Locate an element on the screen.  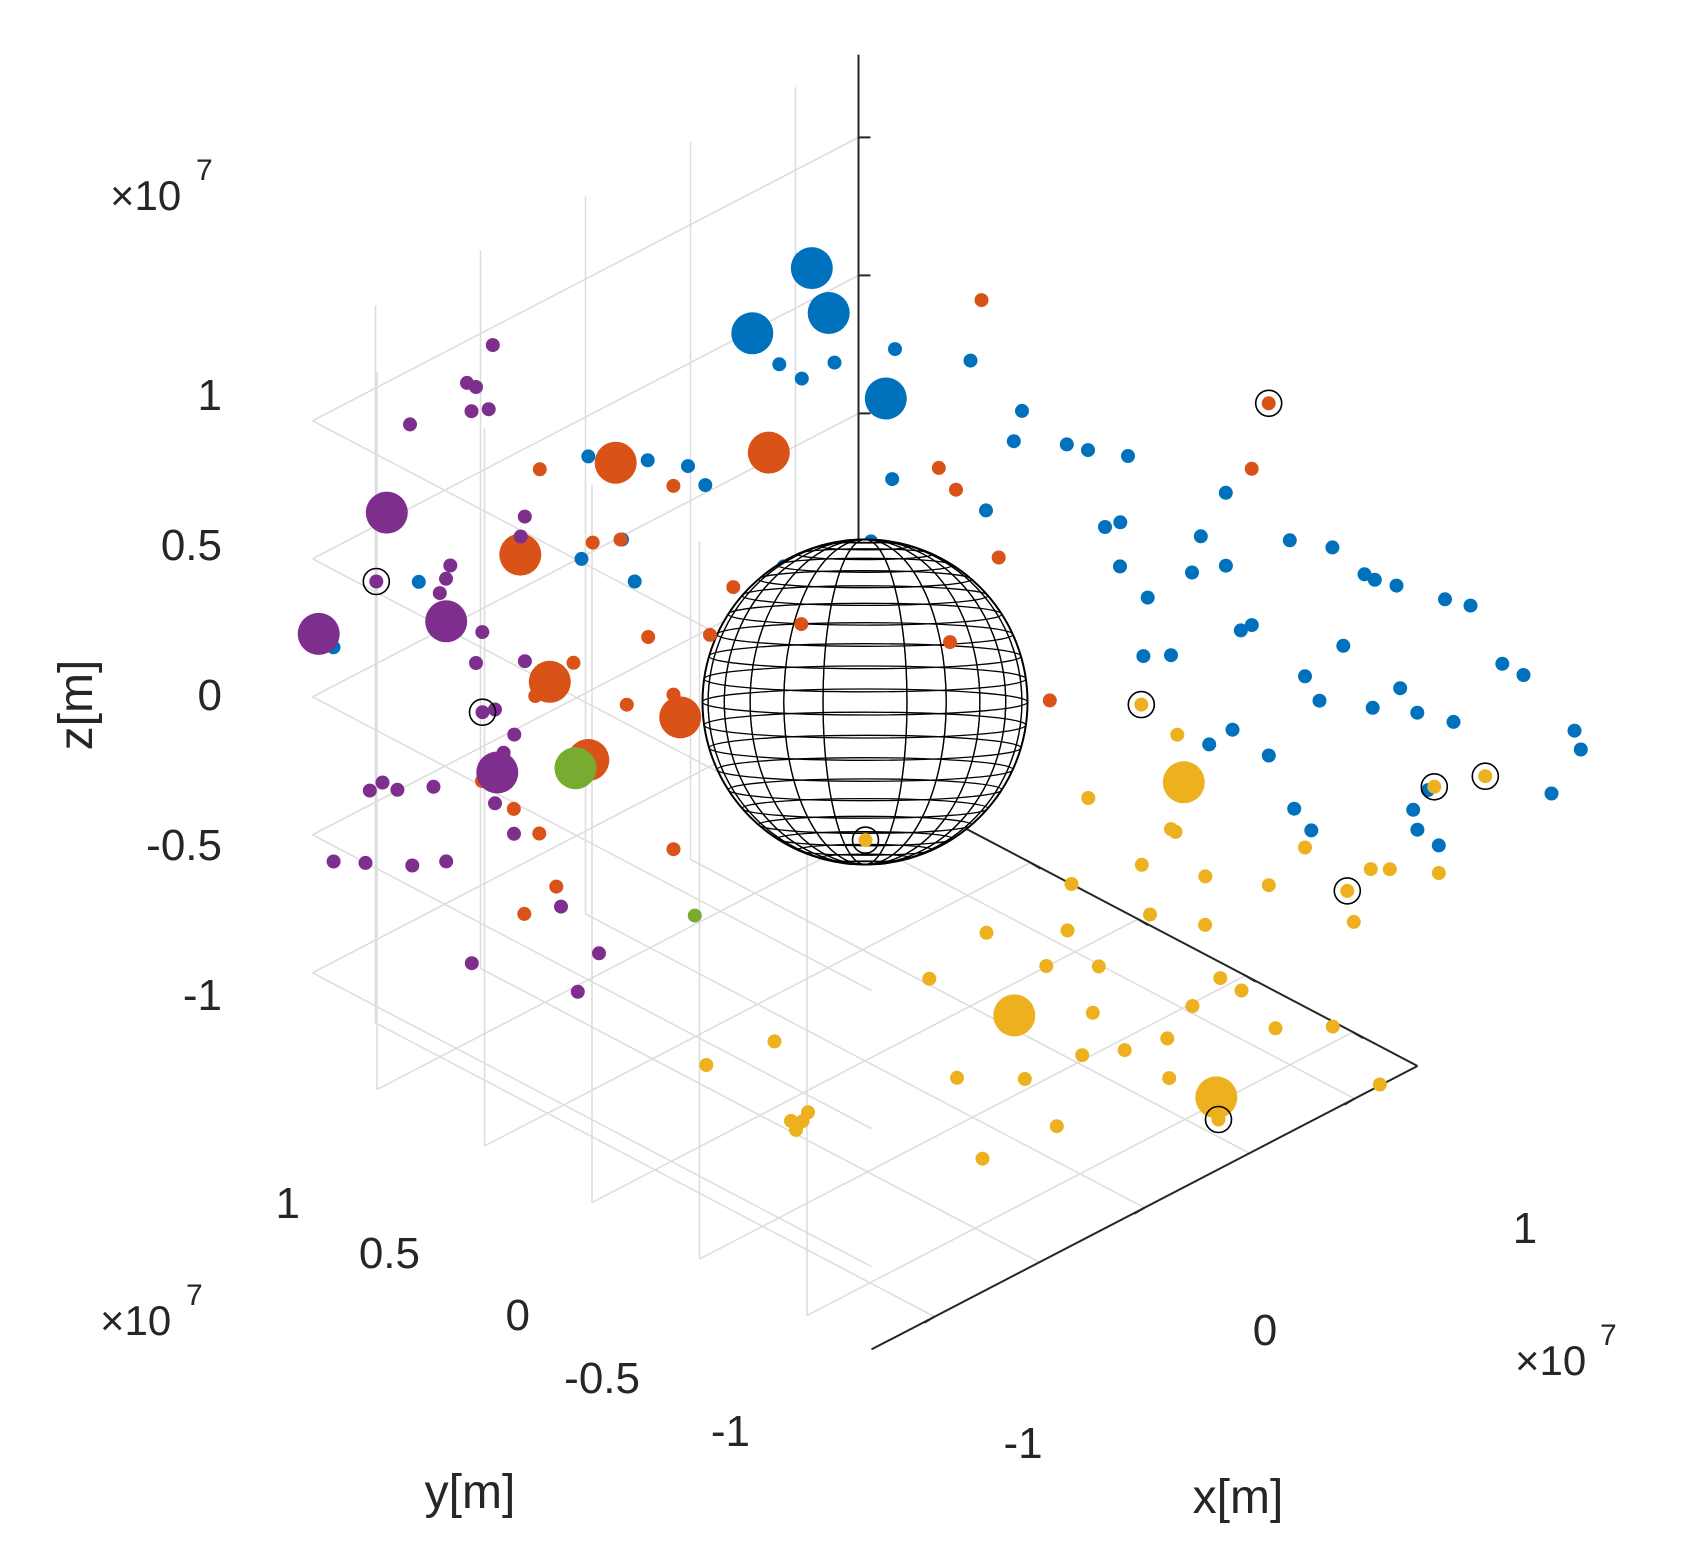
y-axis-label: y[m] is located at coordinates (470, 1492).